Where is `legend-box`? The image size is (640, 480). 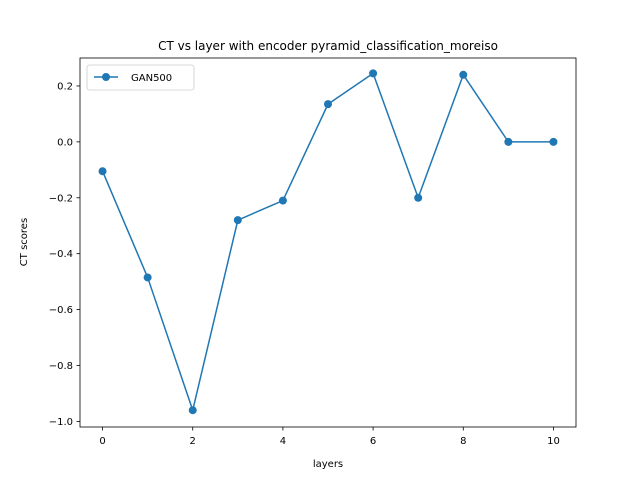
legend-box is located at coordinates (140, 77).